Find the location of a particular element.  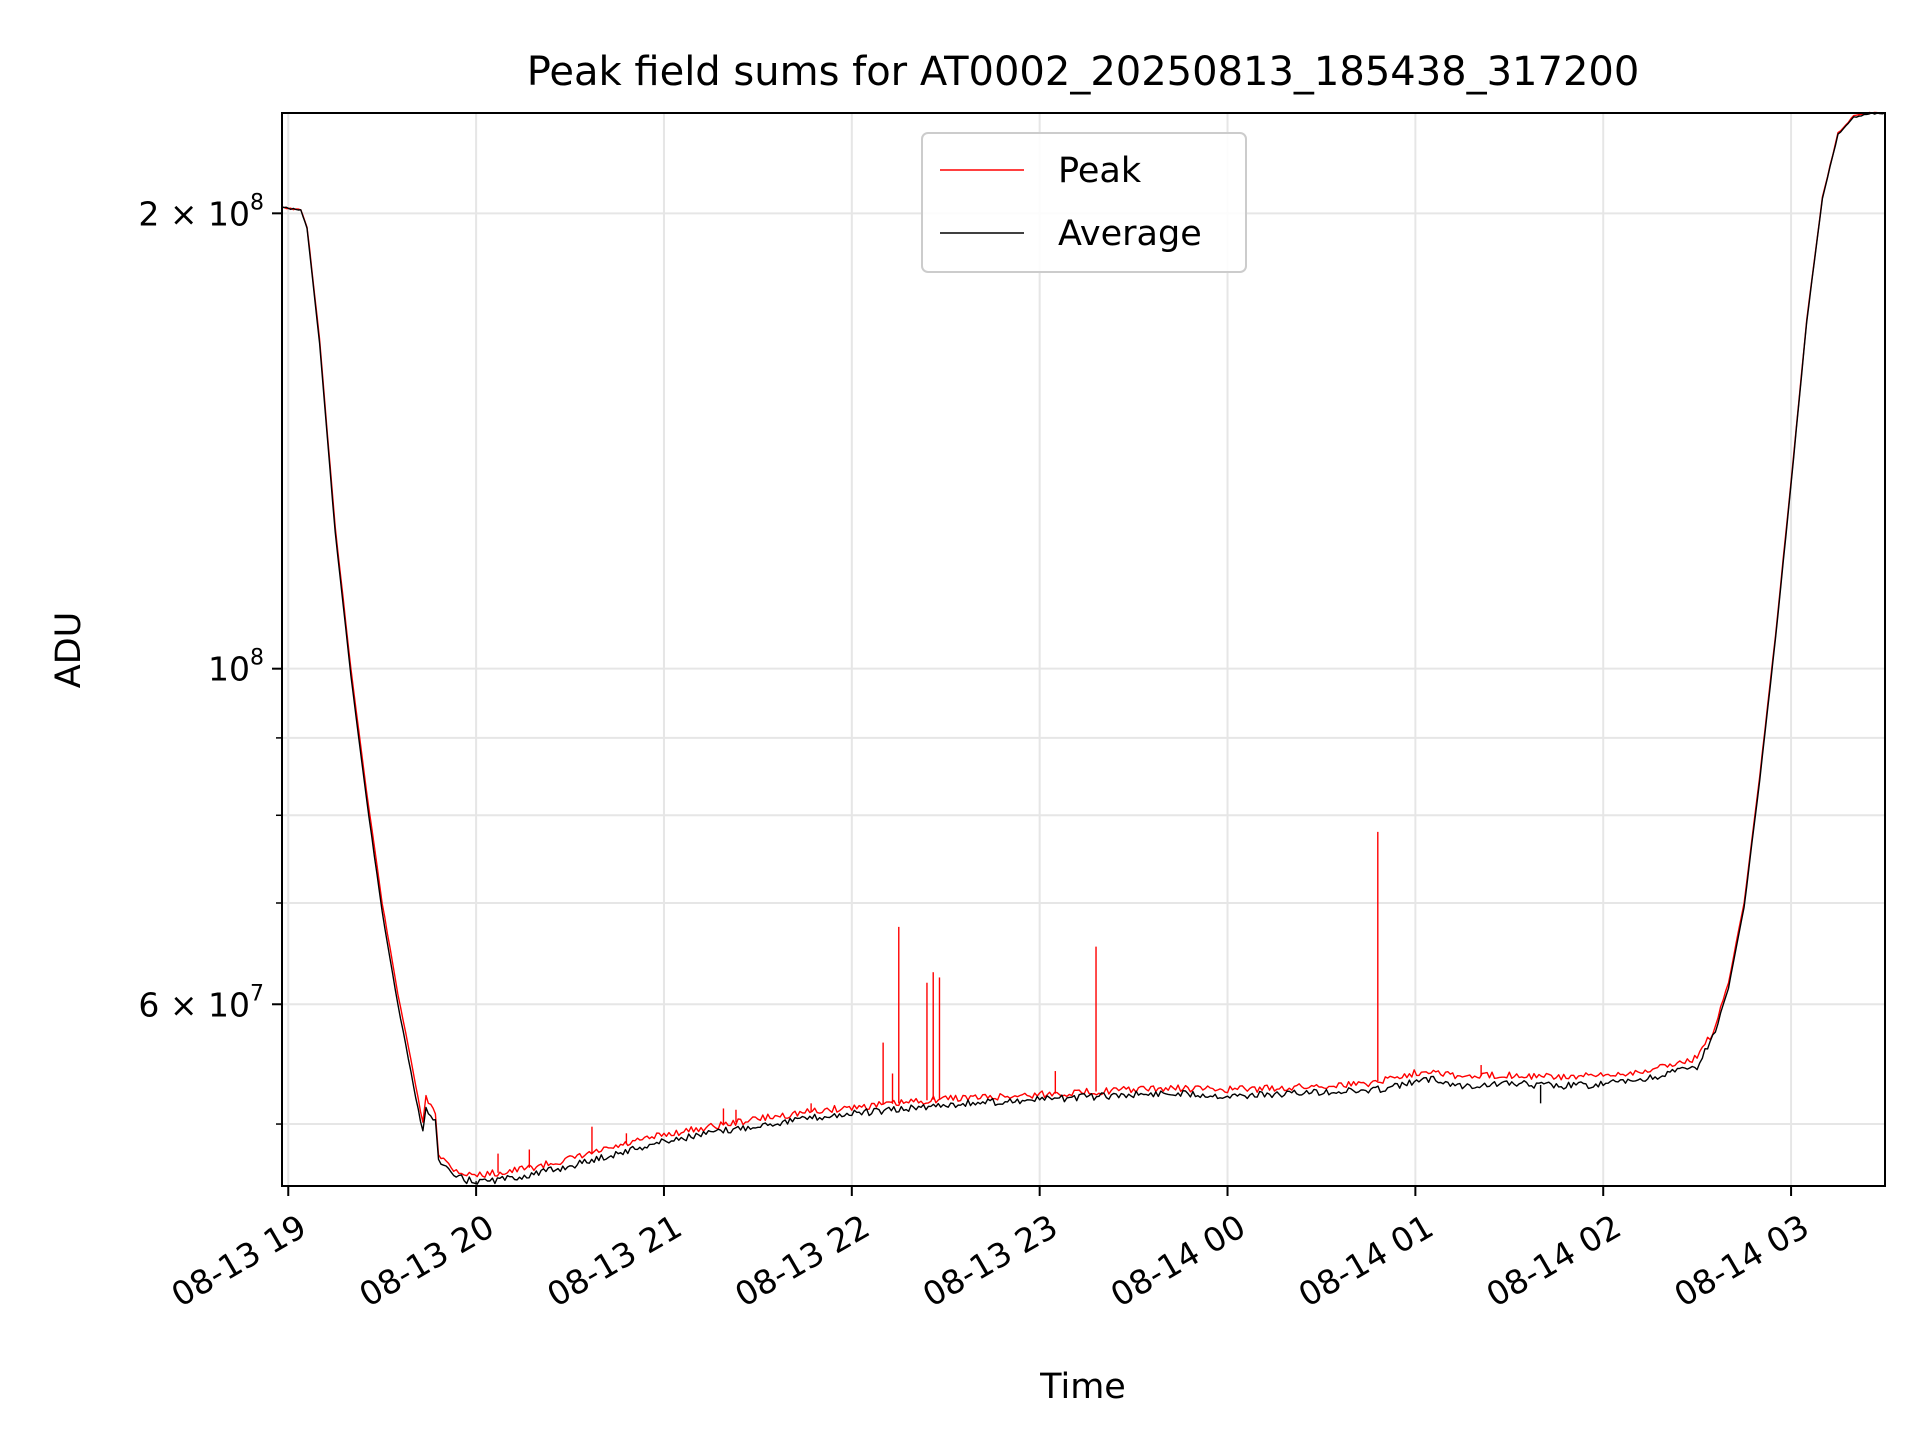

y-tick-label: 6 × 107 is located at coordinates (201, 1002).